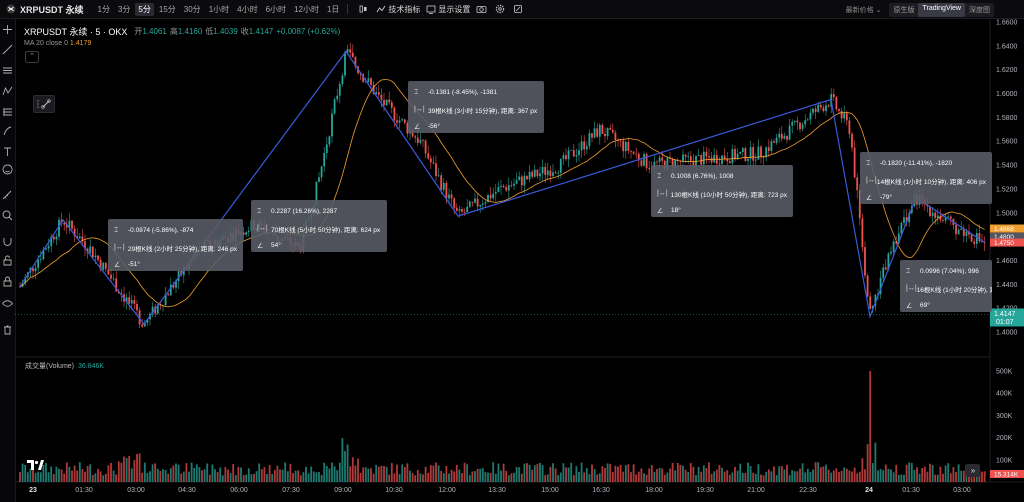  I want to click on view-tab-2: 深度图, so click(979, 10).